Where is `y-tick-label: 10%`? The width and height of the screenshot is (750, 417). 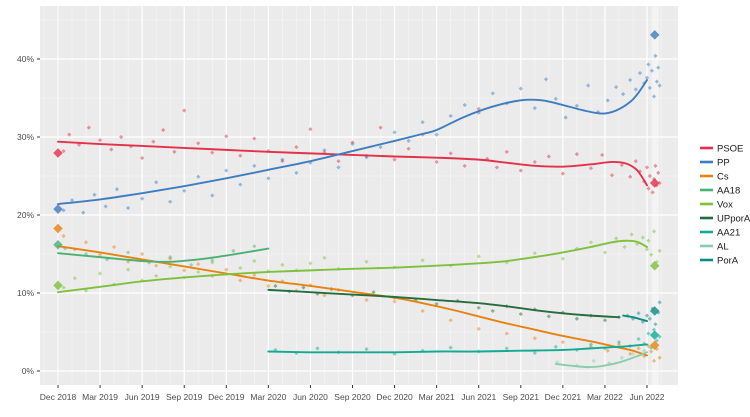 y-tick-label: 10% is located at coordinates (25, 293).